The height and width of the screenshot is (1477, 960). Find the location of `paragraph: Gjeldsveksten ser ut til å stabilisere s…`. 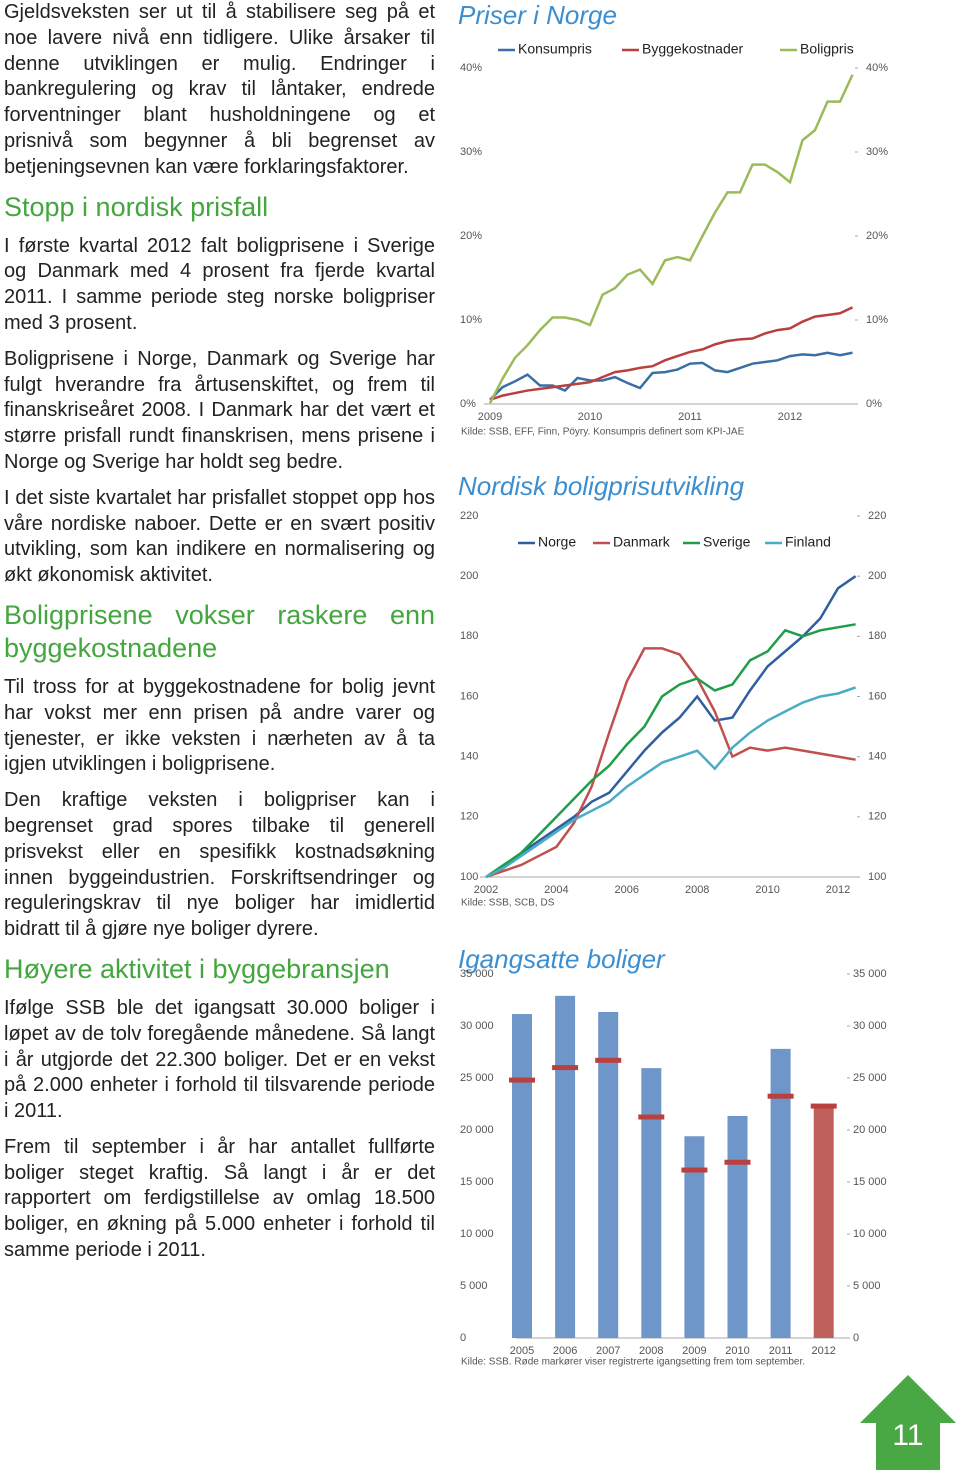

paragraph: Gjeldsveksten ser ut til å stabilisere s… is located at coordinates (219, 89).